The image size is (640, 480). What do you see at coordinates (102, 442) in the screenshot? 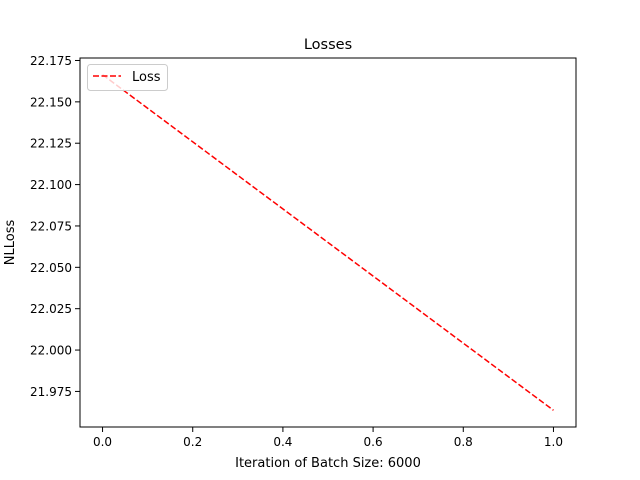
I see `x-tick-label: 0.0` at bounding box center [102, 442].